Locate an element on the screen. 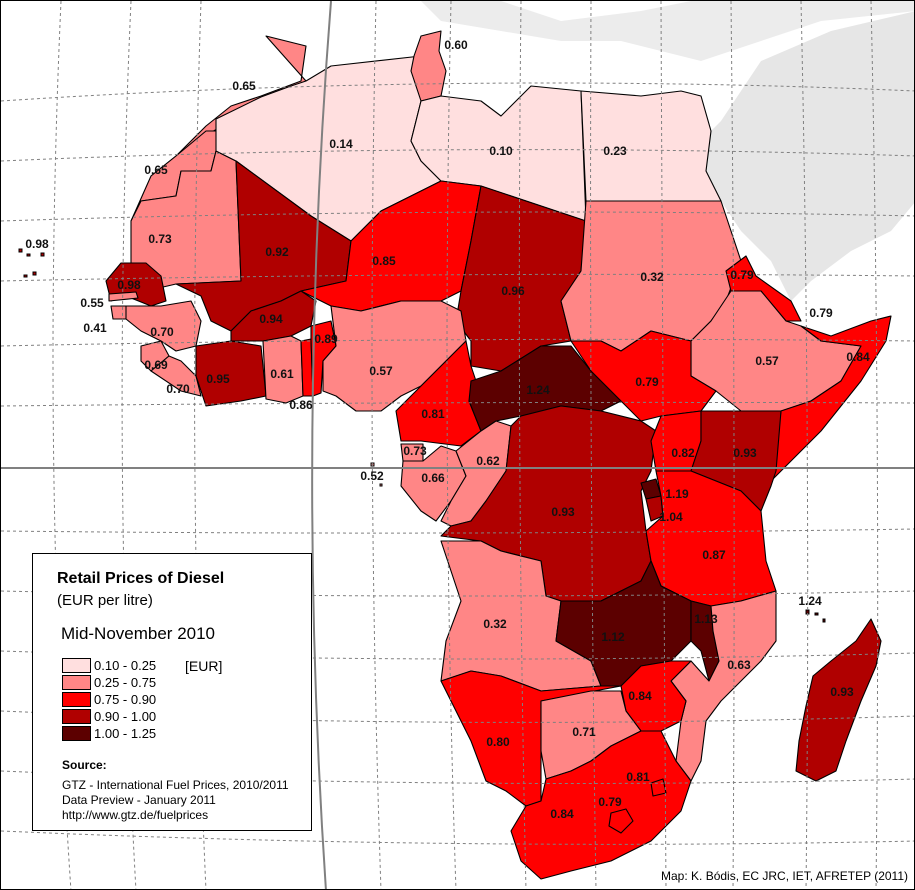 This screenshot has height=890, width=915. legend-range: 0.90 - 1.00 is located at coordinates (125, 716).